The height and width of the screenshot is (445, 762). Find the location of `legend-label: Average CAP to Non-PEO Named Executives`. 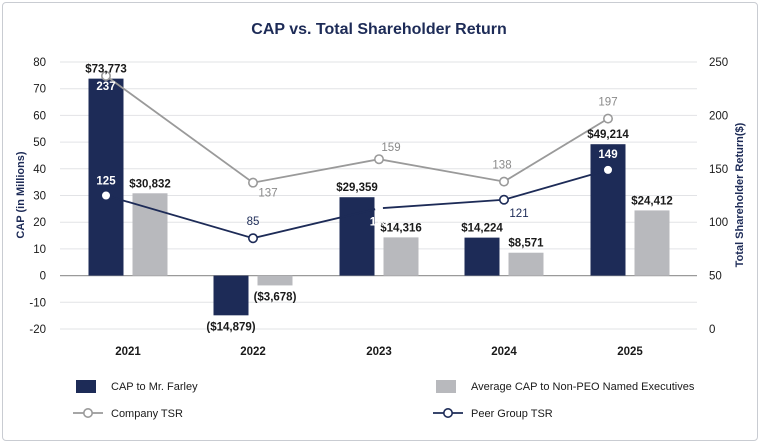

legend-label: Average CAP to Non-PEO Named Executives is located at coordinates (583, 387).